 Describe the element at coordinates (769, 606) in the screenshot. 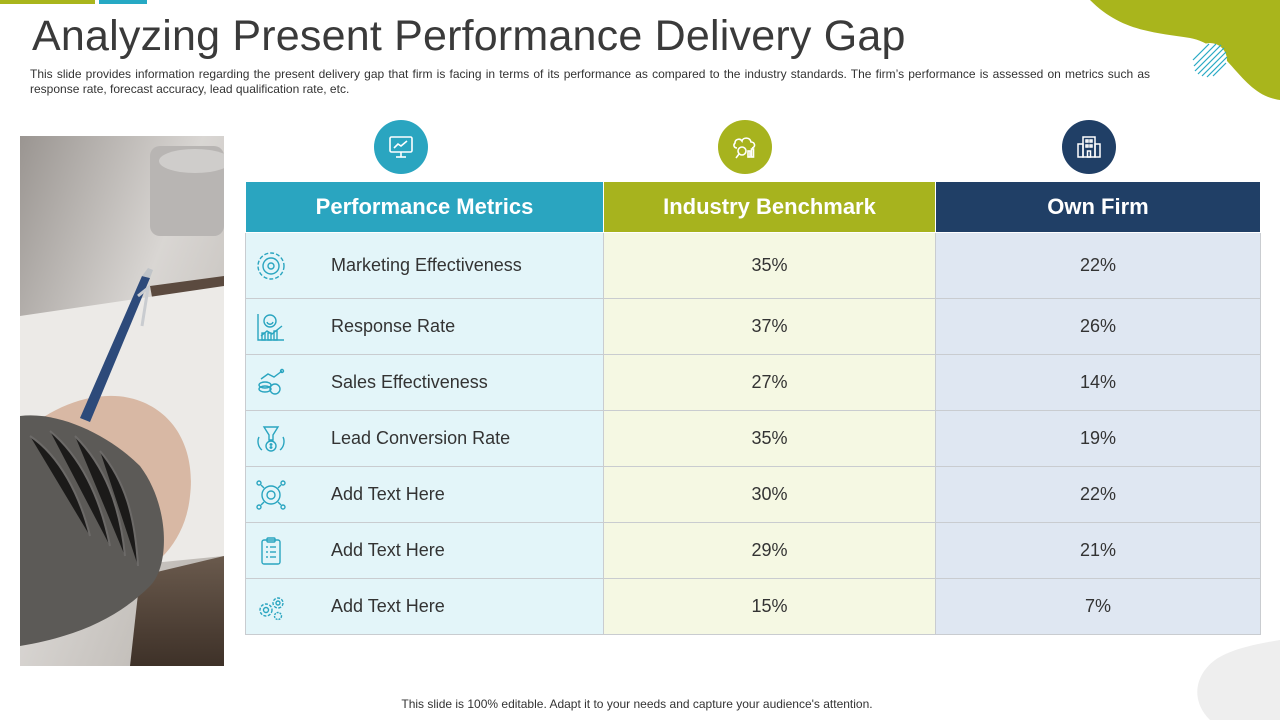

I see `benchmark-cell: 15%` at that location.